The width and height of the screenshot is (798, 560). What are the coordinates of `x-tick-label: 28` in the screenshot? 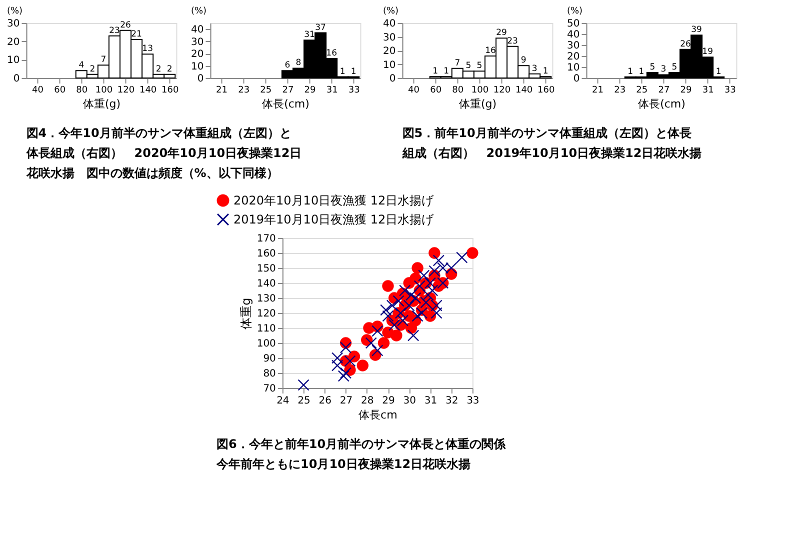 It's located at (367, 401).